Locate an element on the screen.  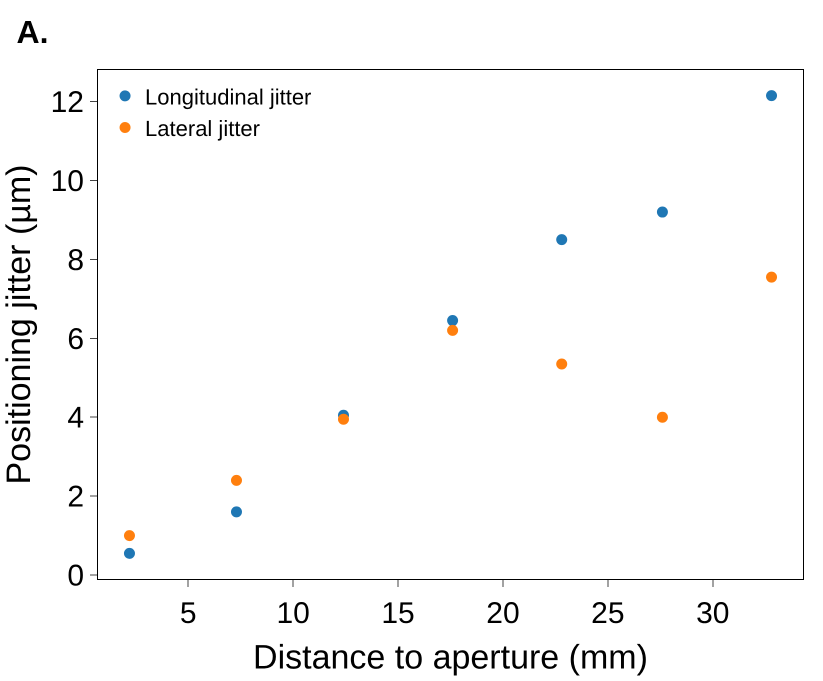
x-axis-title: Distance to aperture (mm) is located at coordinates (450, 657).